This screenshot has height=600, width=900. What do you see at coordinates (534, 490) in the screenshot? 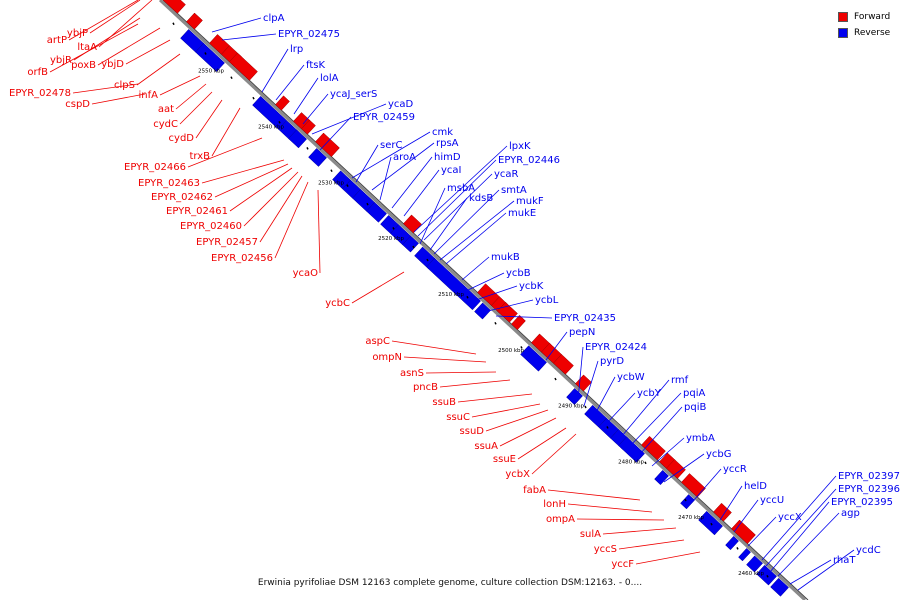
I see `forward-gene-label: fabA` at bounding box center [534, 490].